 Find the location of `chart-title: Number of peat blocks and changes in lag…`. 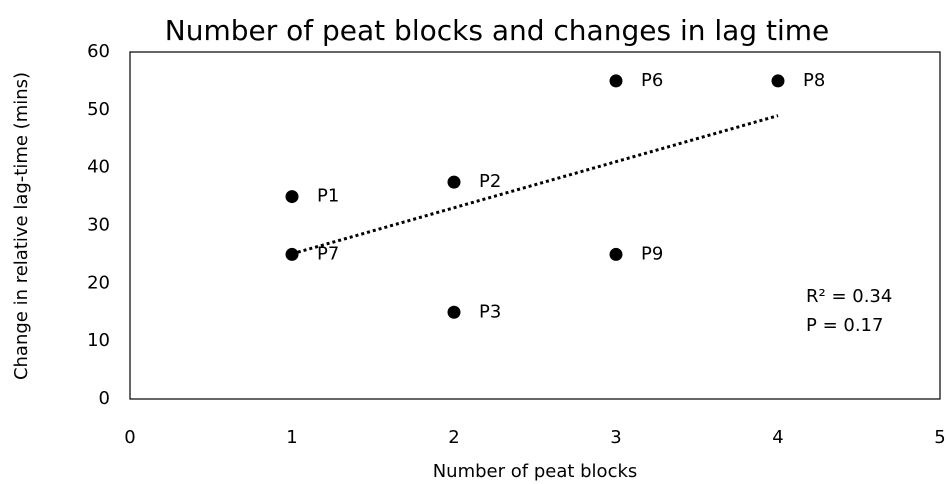

chart-title: Number of peat blocks and changes in lag… is located at coordinates (497, 30).